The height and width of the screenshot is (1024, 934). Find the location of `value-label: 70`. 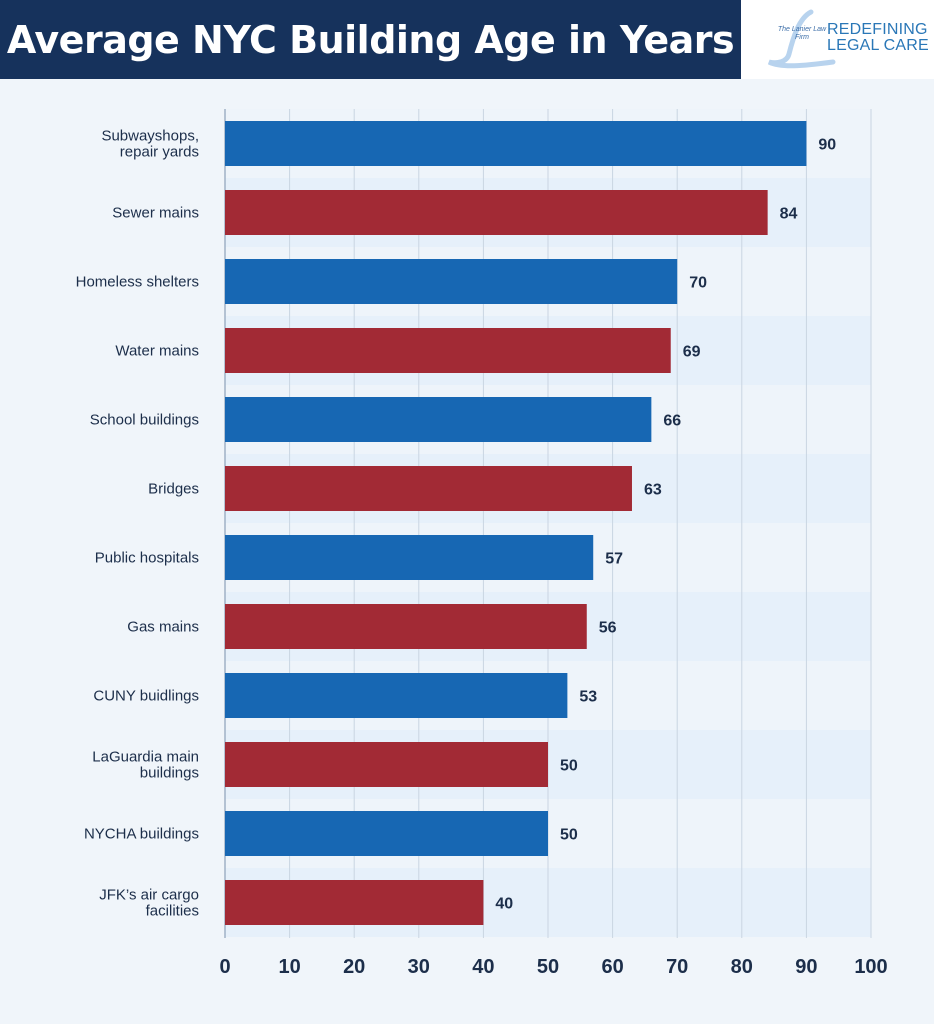

value-label: 70 is located at coordinates (698, 283).